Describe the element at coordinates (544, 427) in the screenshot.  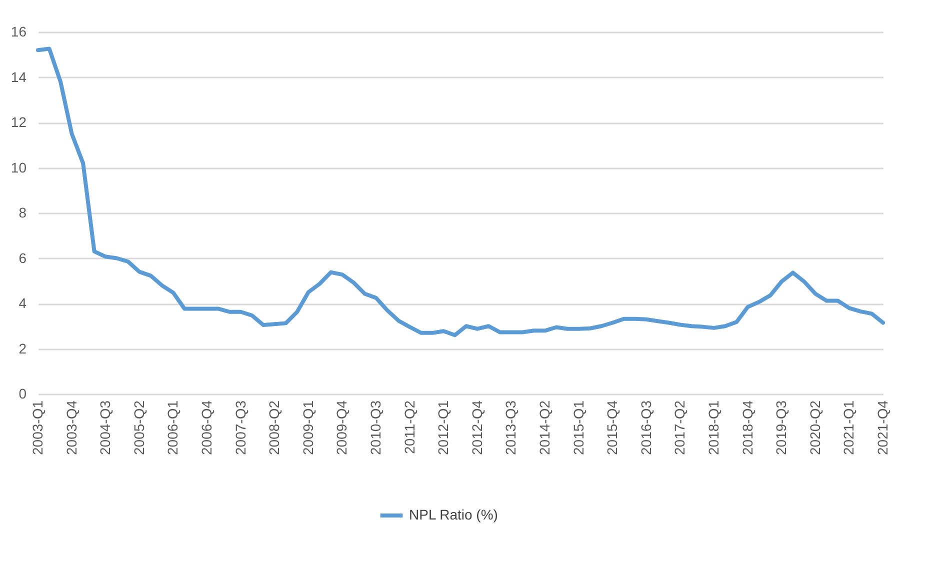
I see `x-tick-label: 2014-Q2` at that location.